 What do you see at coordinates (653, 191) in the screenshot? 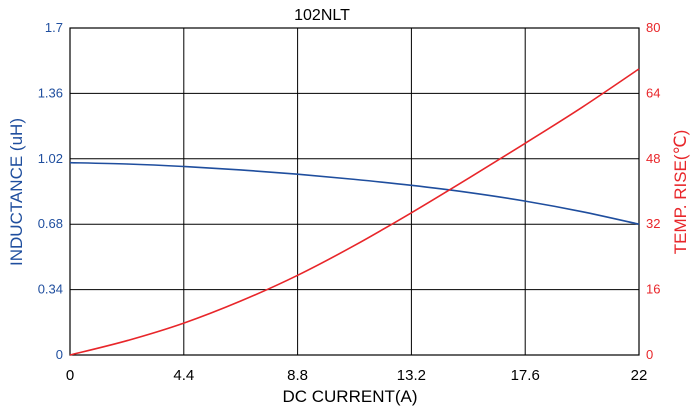
I see `right-tick-labels: 0 16 32 48 64 80` at bounding box center [653, 191].